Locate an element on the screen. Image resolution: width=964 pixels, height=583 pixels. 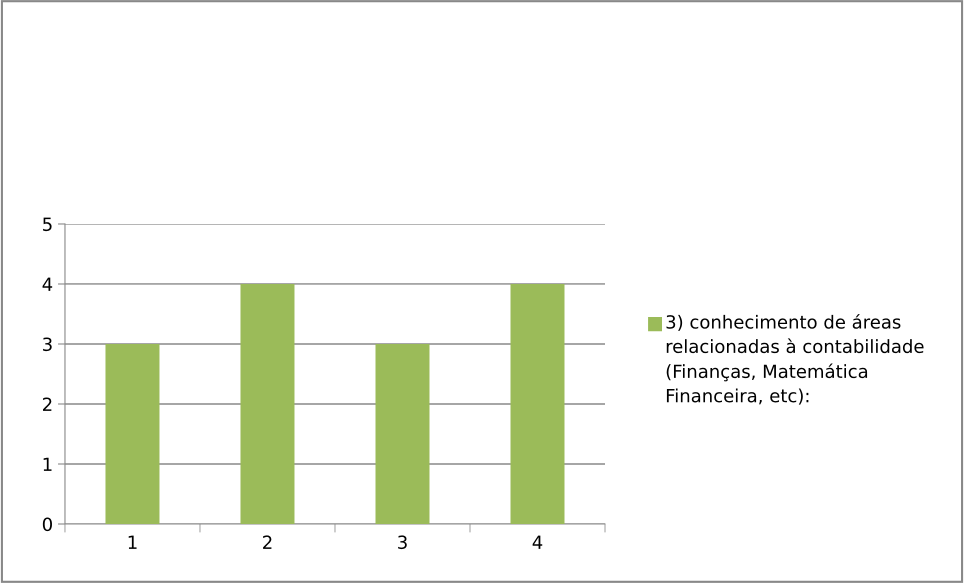
y-tick-label: 0 is located at coordinates (47, 524).